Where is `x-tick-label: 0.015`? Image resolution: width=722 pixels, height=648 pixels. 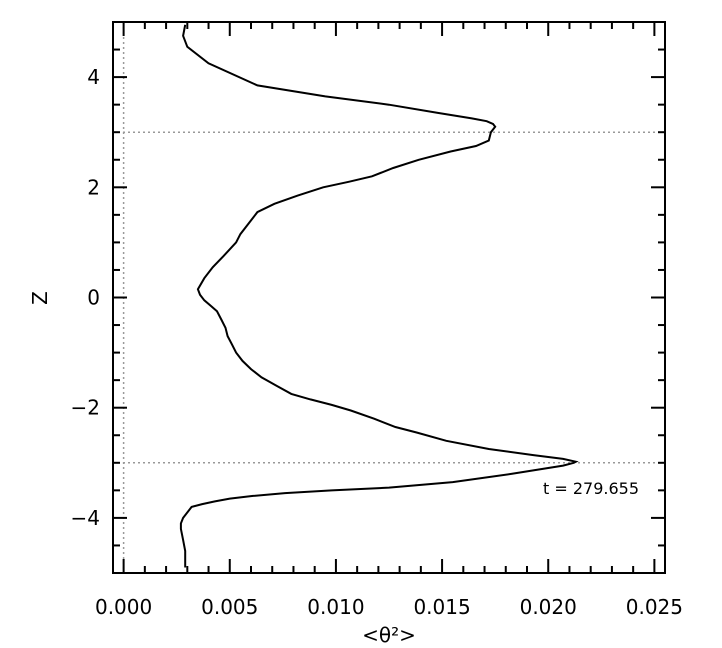 x-tick-label: 0.015 is located at coordinates (441, 607).